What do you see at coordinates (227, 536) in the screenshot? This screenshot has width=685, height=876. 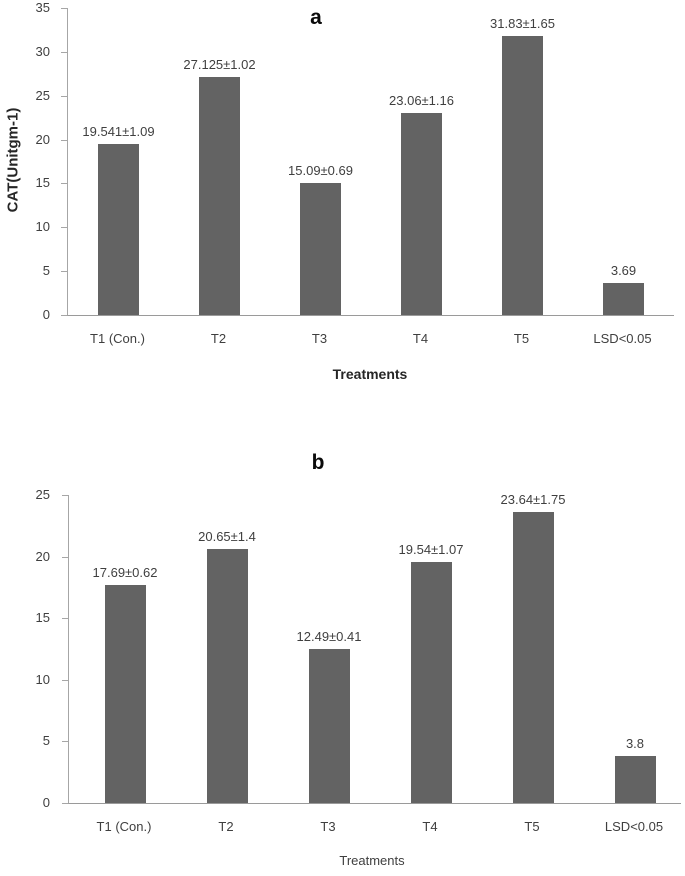 I see `value-label-T2: 20.65±1.4` at bounding box center [227, 536].